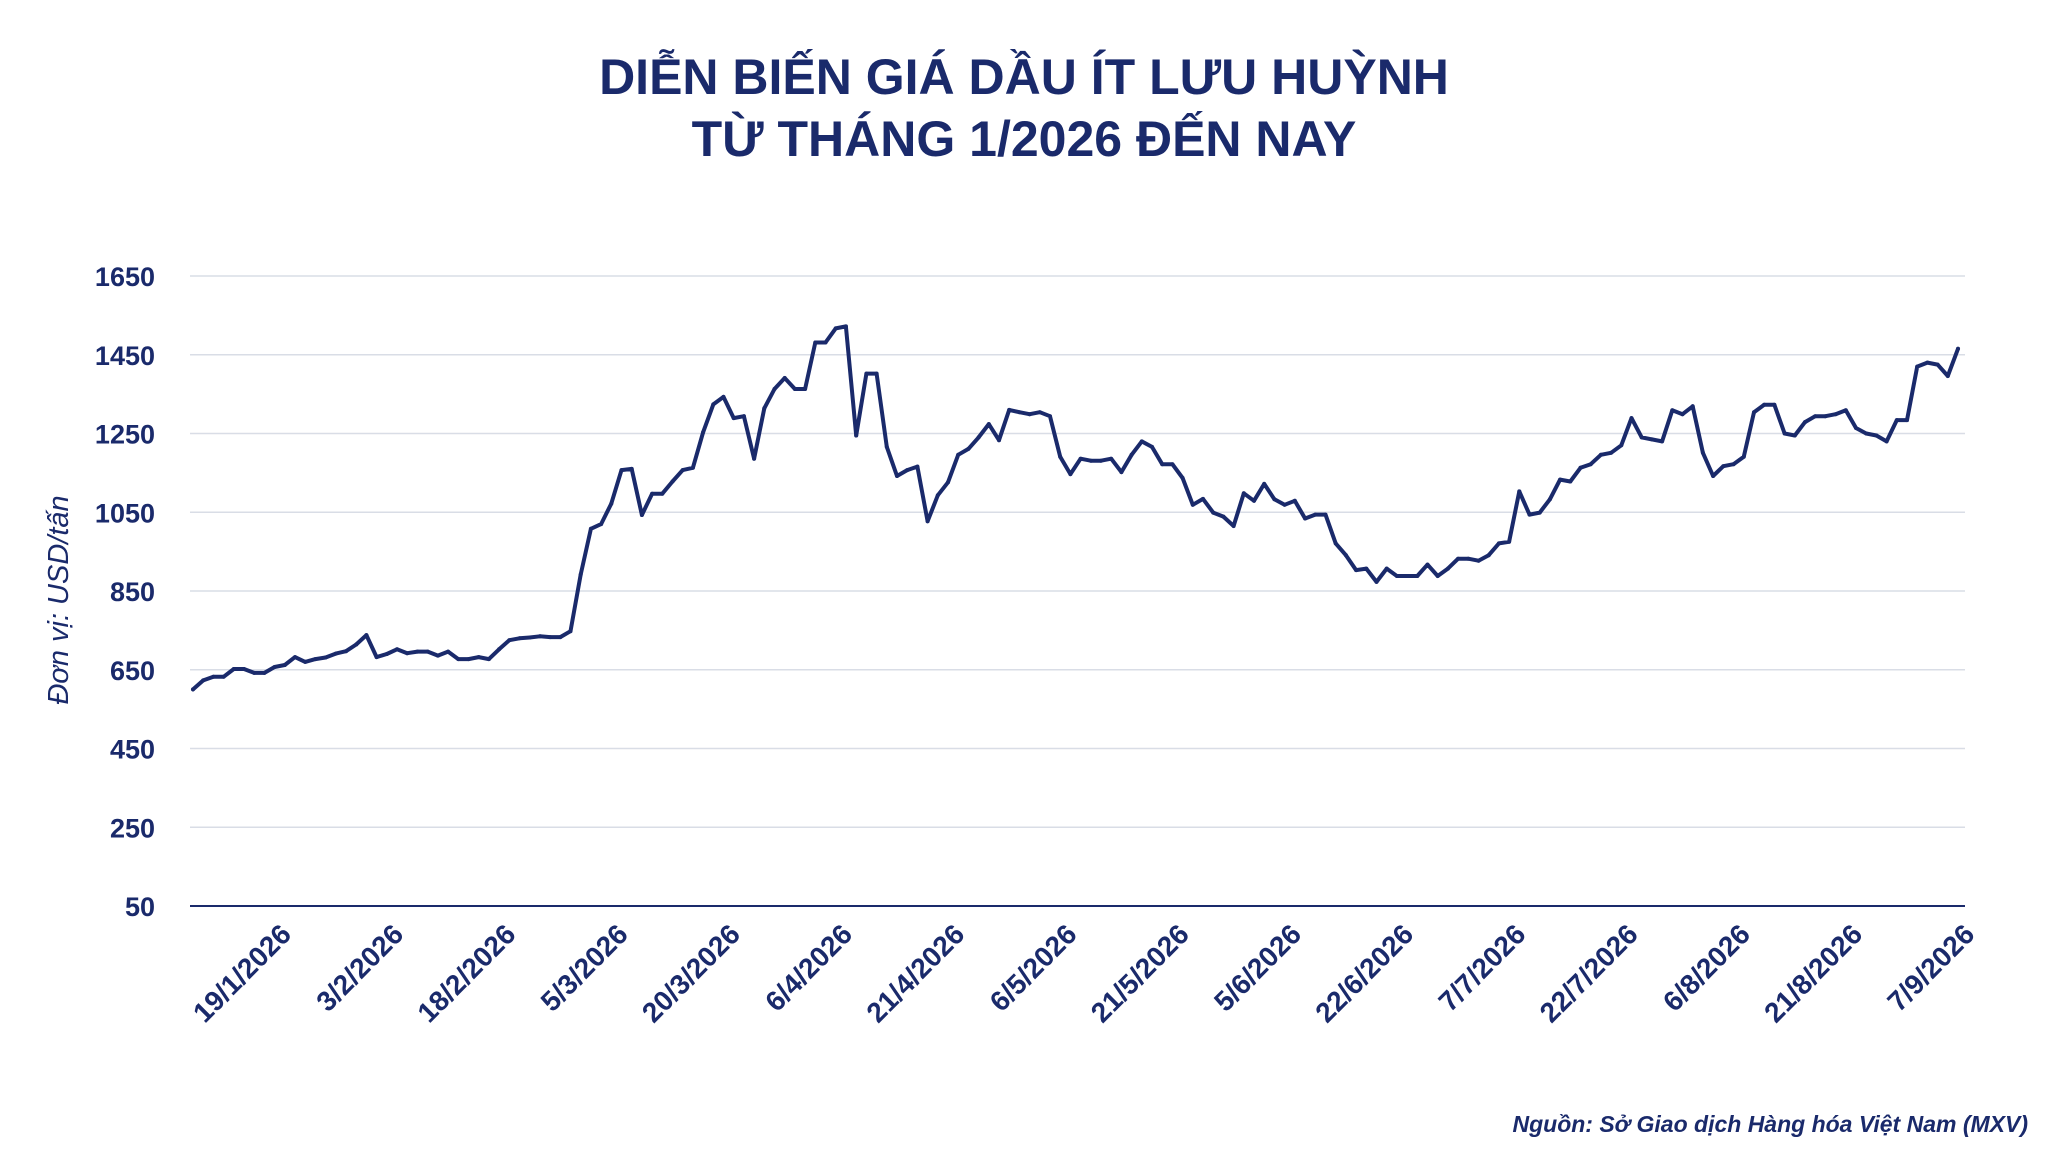  I want to click on x-tick-label: 18/2/2026, so click(467, 973).